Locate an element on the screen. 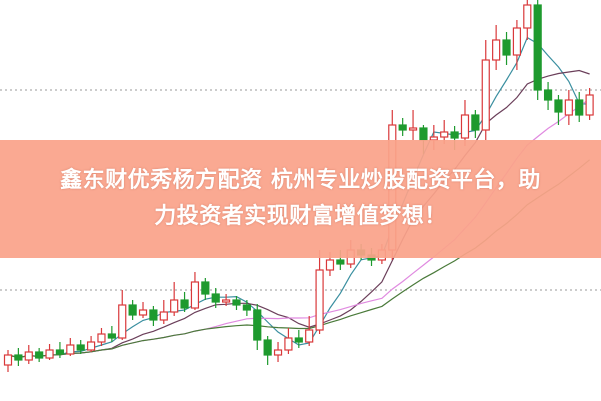 The height and width of the screenshot is (401, 601). banner-line-1: 鑫东财优秀杨方配资 杭州专业炒股配资平台，助 is located at coordinates (300, 180).